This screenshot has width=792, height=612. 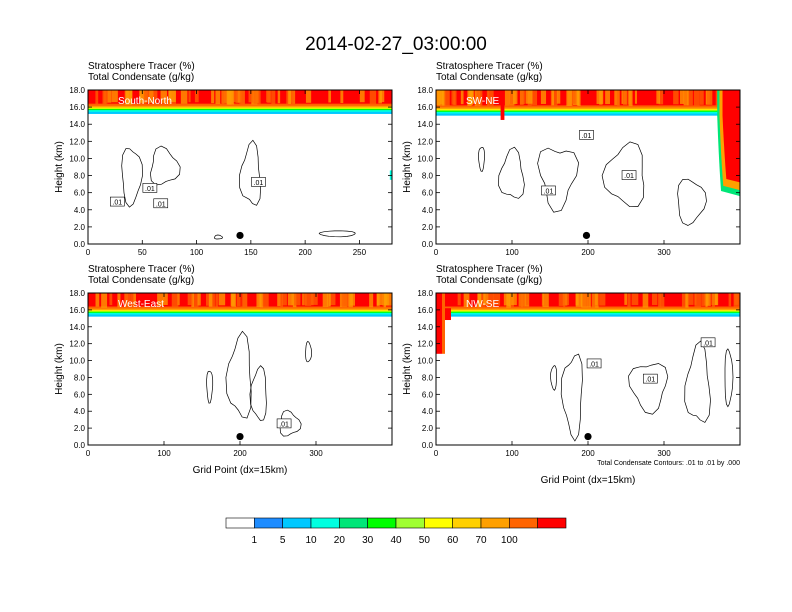 I want to click on colorbar-label: 60, so click(x=453, y=540).